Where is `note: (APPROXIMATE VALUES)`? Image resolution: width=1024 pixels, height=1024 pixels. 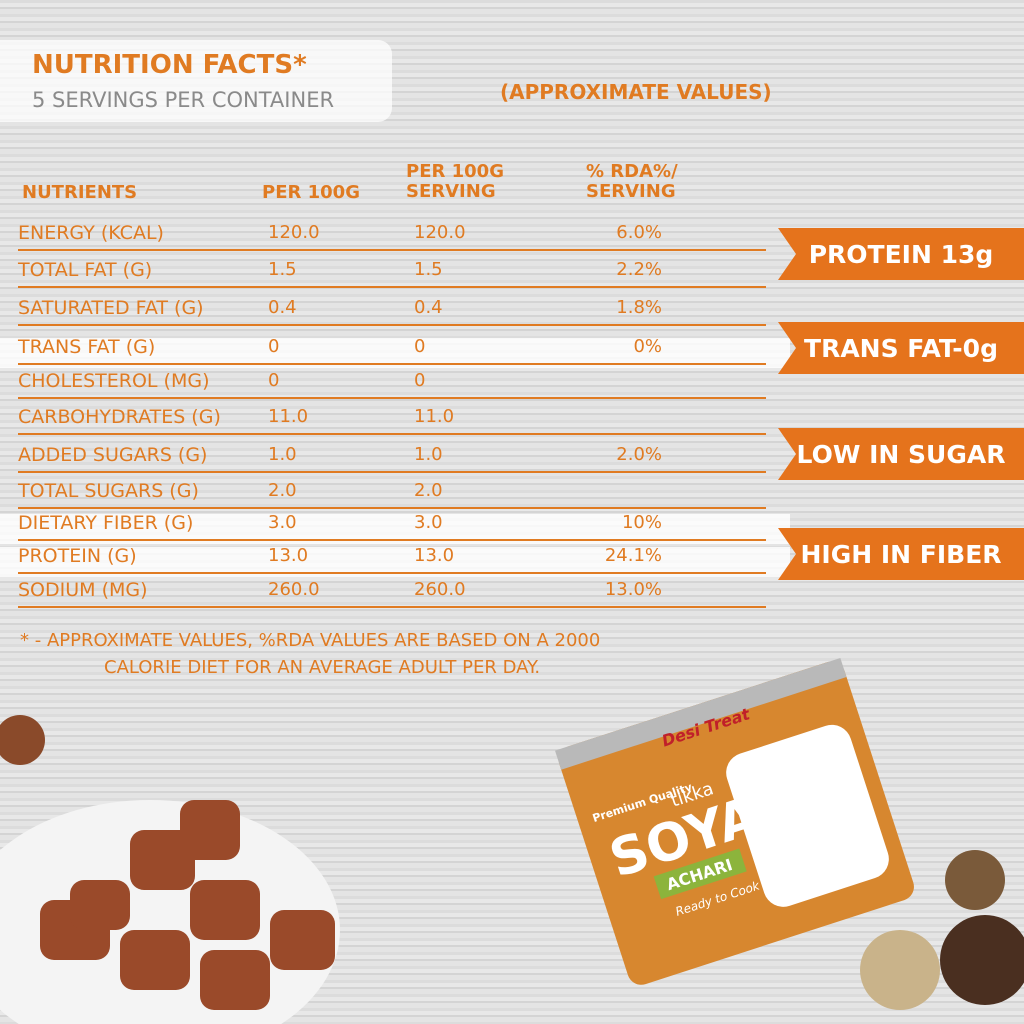
note: (APPROXIMATE VALUES) is located at coordinates (636, 92).